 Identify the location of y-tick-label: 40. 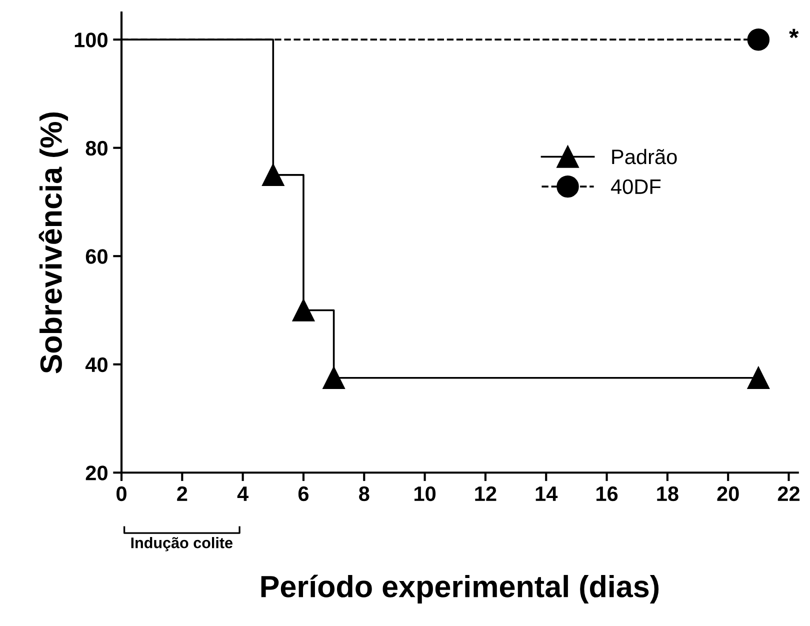
(96, 364).